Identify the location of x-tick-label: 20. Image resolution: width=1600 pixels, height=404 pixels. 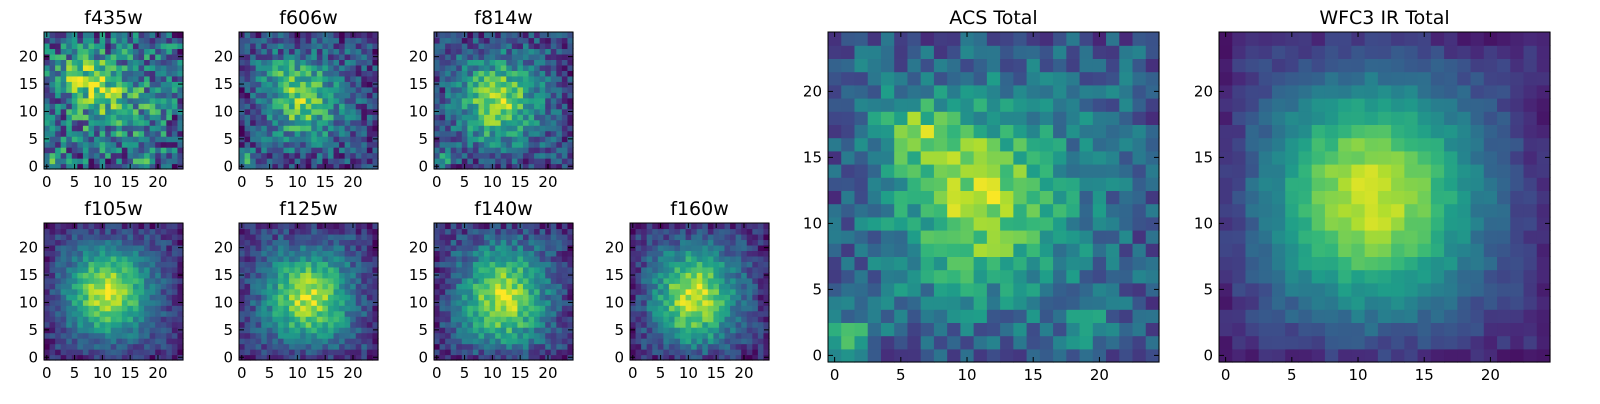
(157, 182).